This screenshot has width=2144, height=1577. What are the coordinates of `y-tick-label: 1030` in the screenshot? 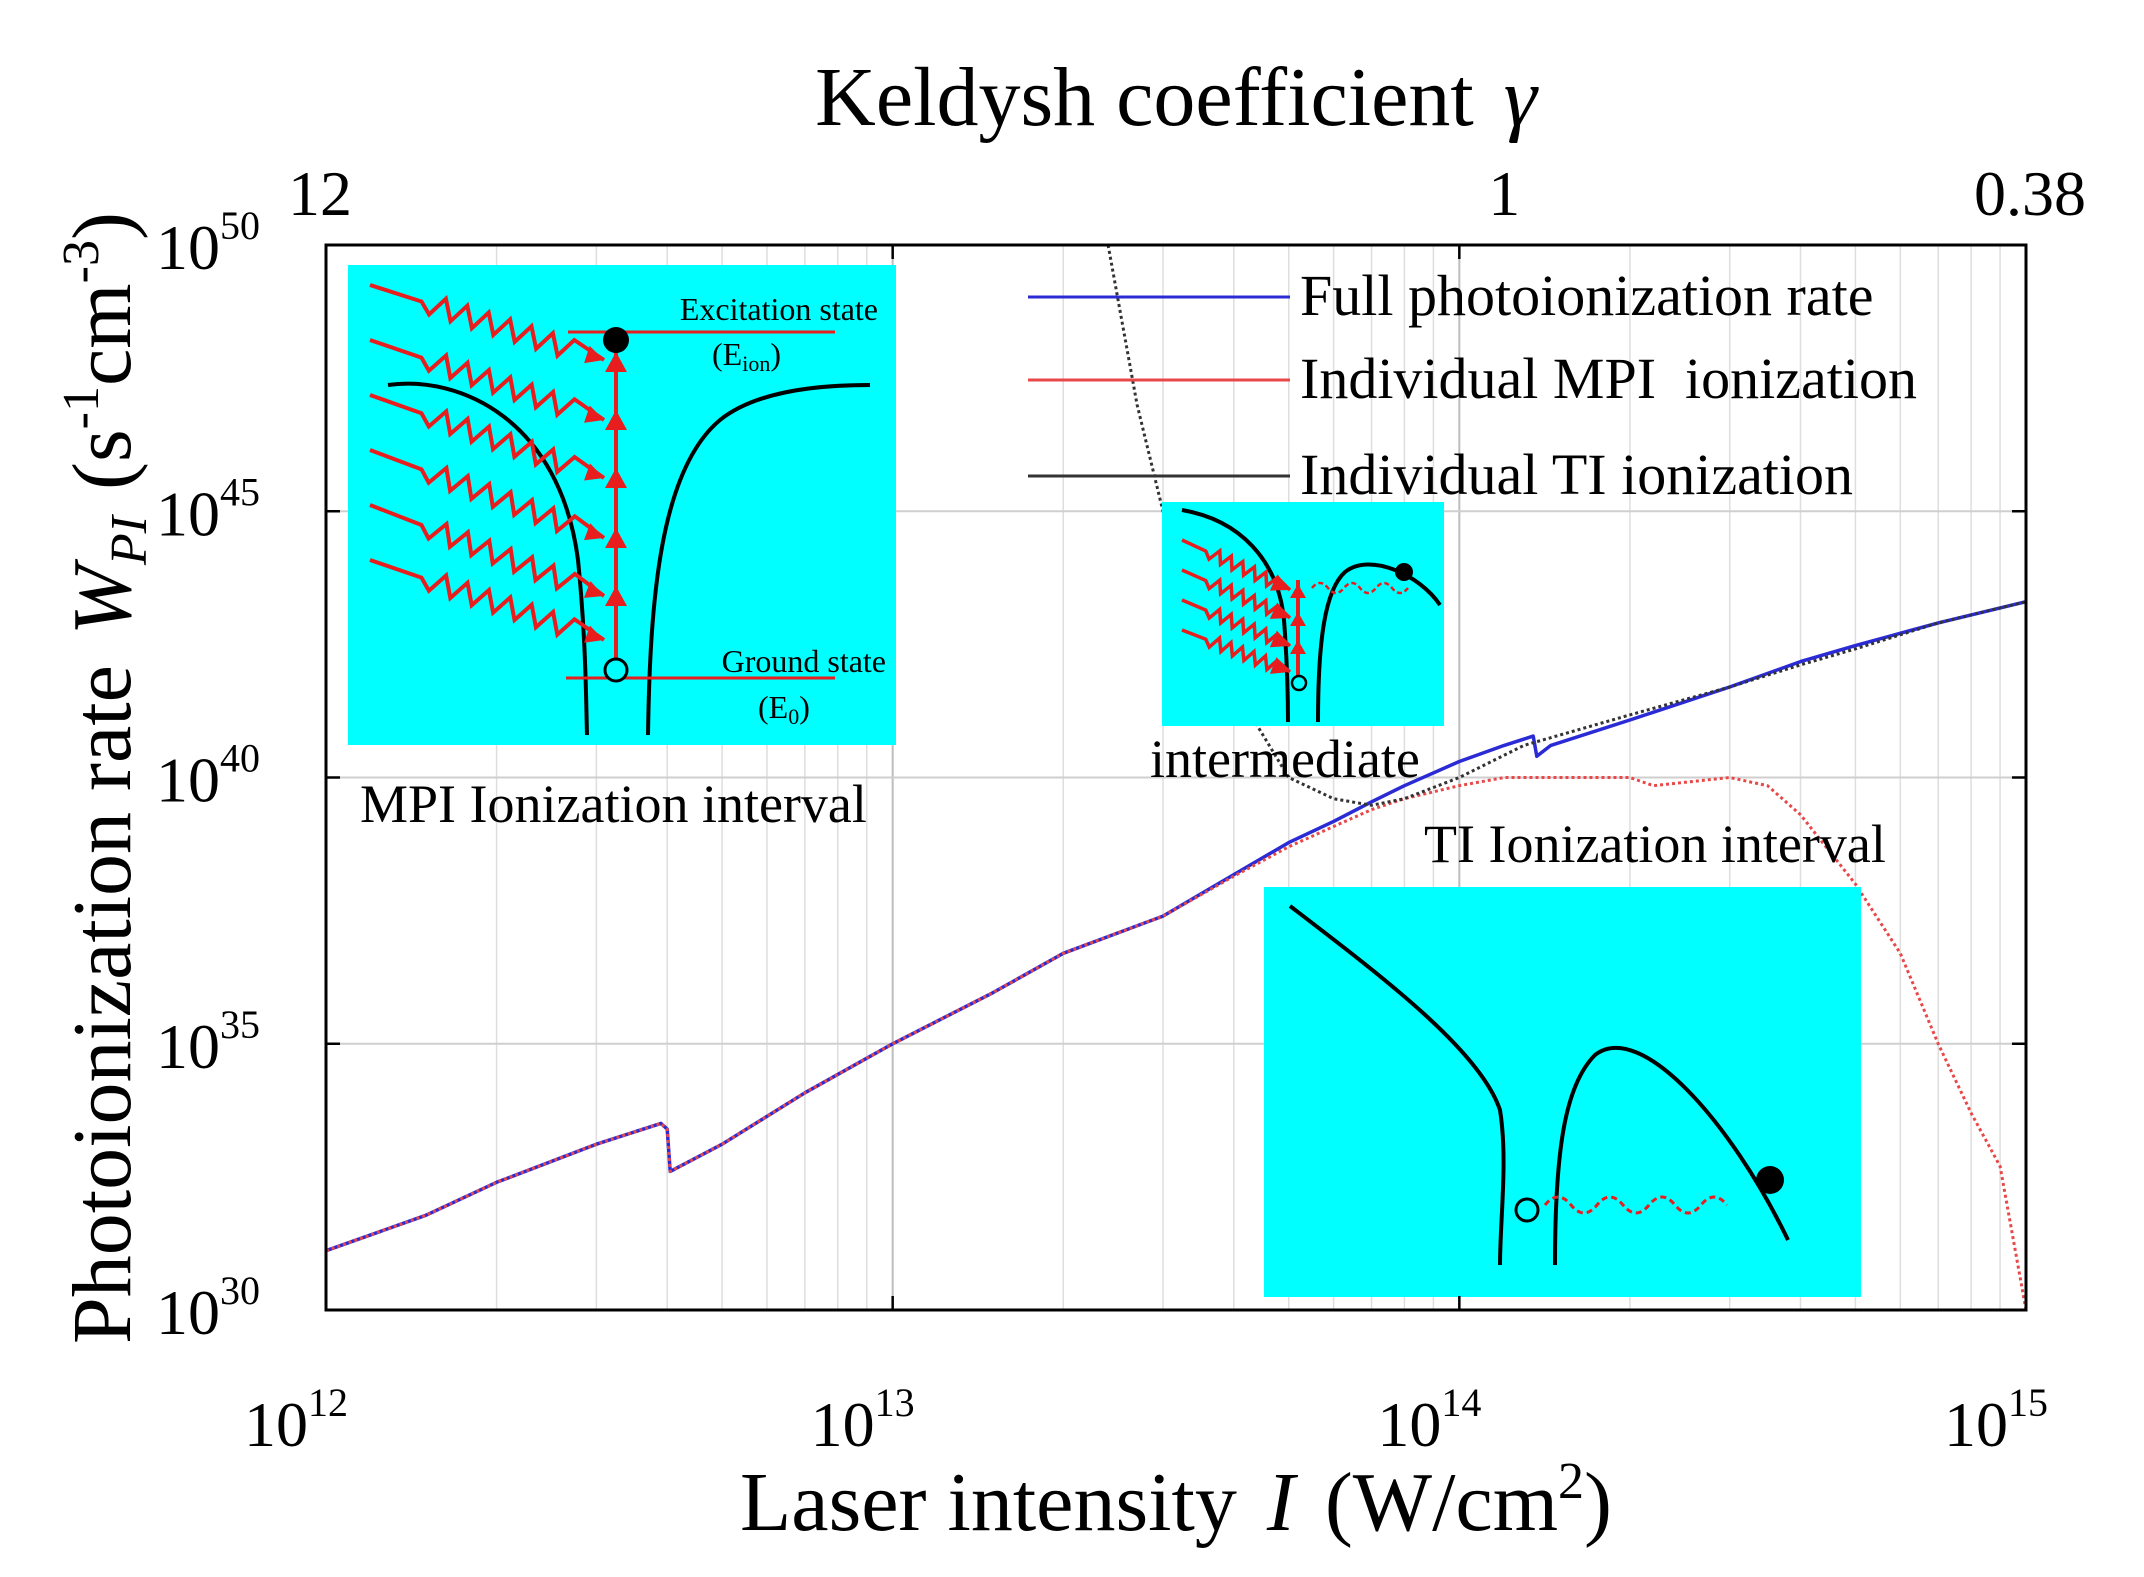 It's located at (208, 1308).